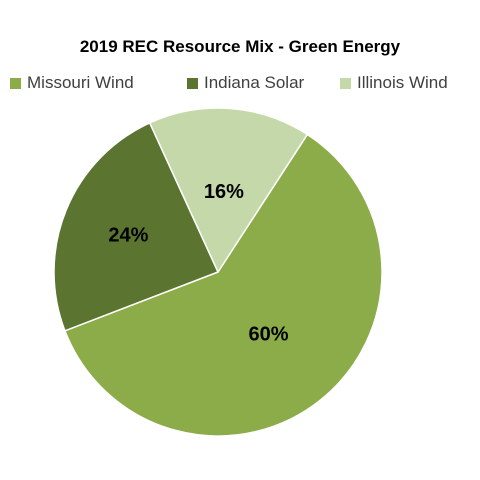  What do you see at coordinates (192, 83) in the screenshot?
I see `legend-swatch-indiana-solar` at bounding box center [192, 83].